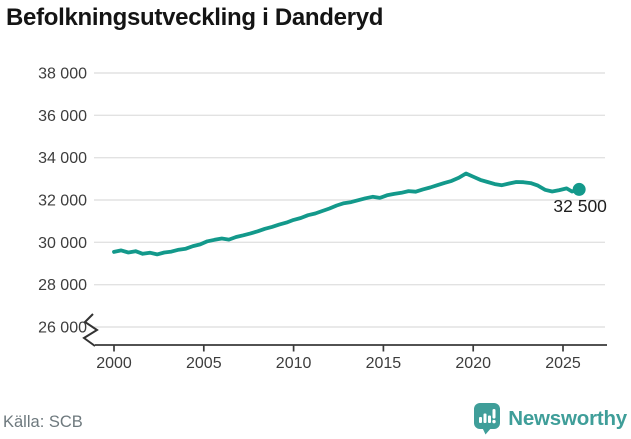 The height and width of the screenshot is (439, 631). What do you see at coordinates (114, 363) in the screenshot?
I see `x-tick-label: 2000` at bounding box center [114, 363].